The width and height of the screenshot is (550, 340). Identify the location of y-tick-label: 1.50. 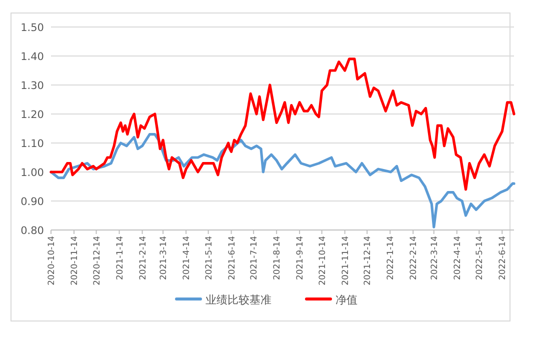
(32, 28).